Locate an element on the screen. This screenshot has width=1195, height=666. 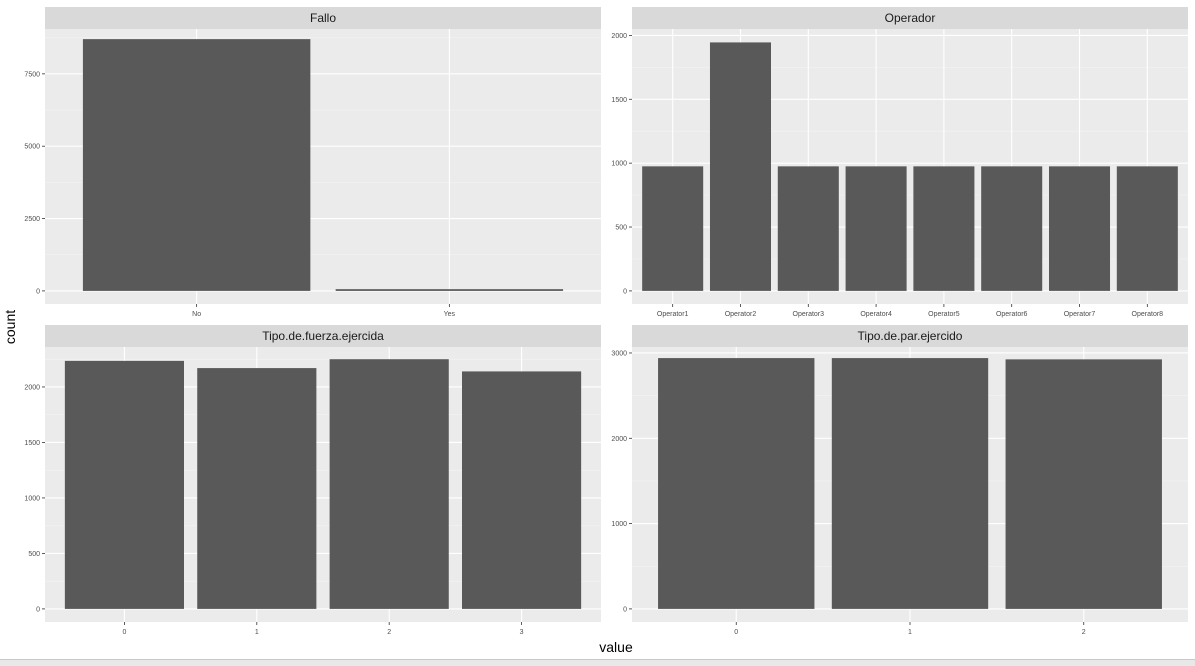
x-axis-title: value is located at coordinates (616, 647).